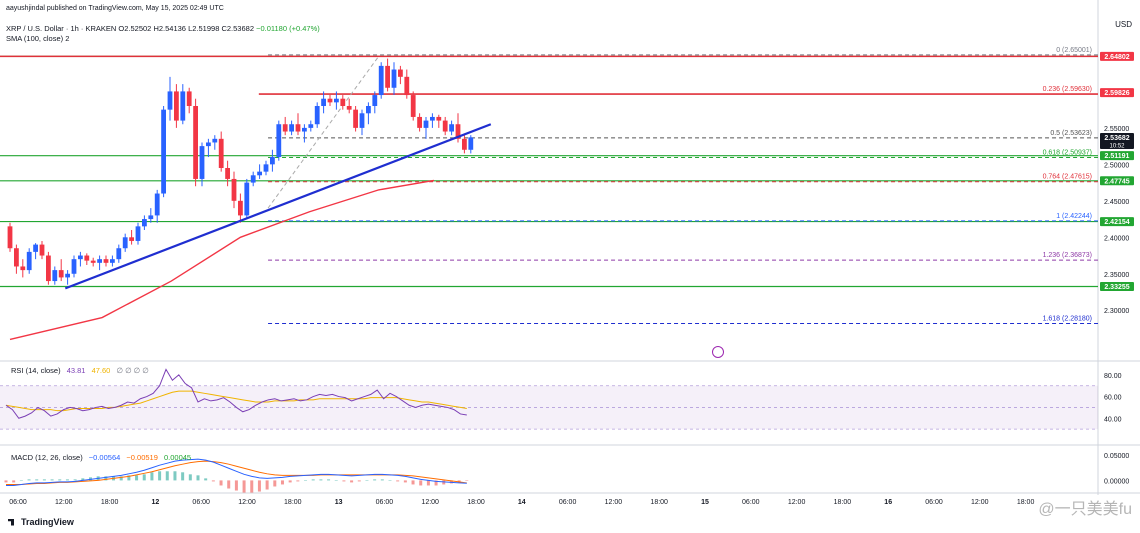 Image resolution: width=1140 pixels, height=533 pixels. What do you see at coordinates (101, 370) in the screenshot?
I see `rsi-ma-value: 47.60` at bounding box center [101, 370].